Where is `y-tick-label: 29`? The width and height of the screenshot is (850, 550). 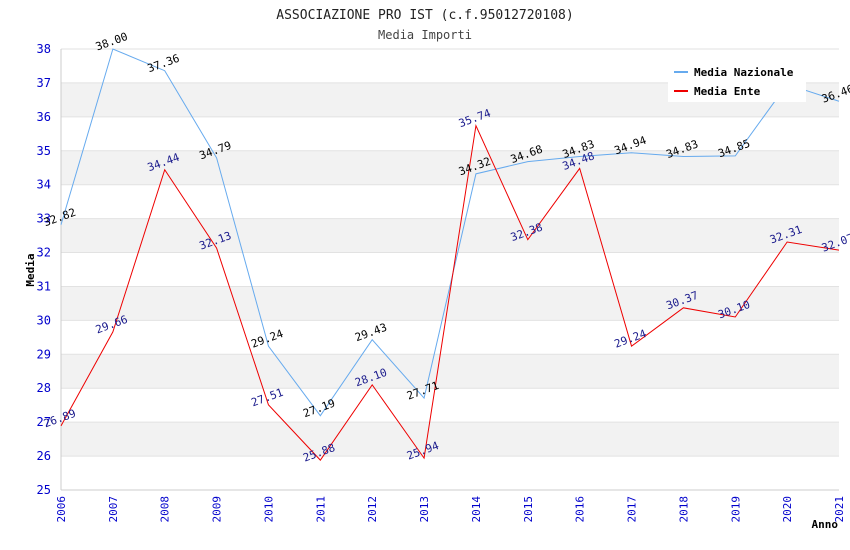
y-tick-label: 29 is located at coordinates (44, 354).